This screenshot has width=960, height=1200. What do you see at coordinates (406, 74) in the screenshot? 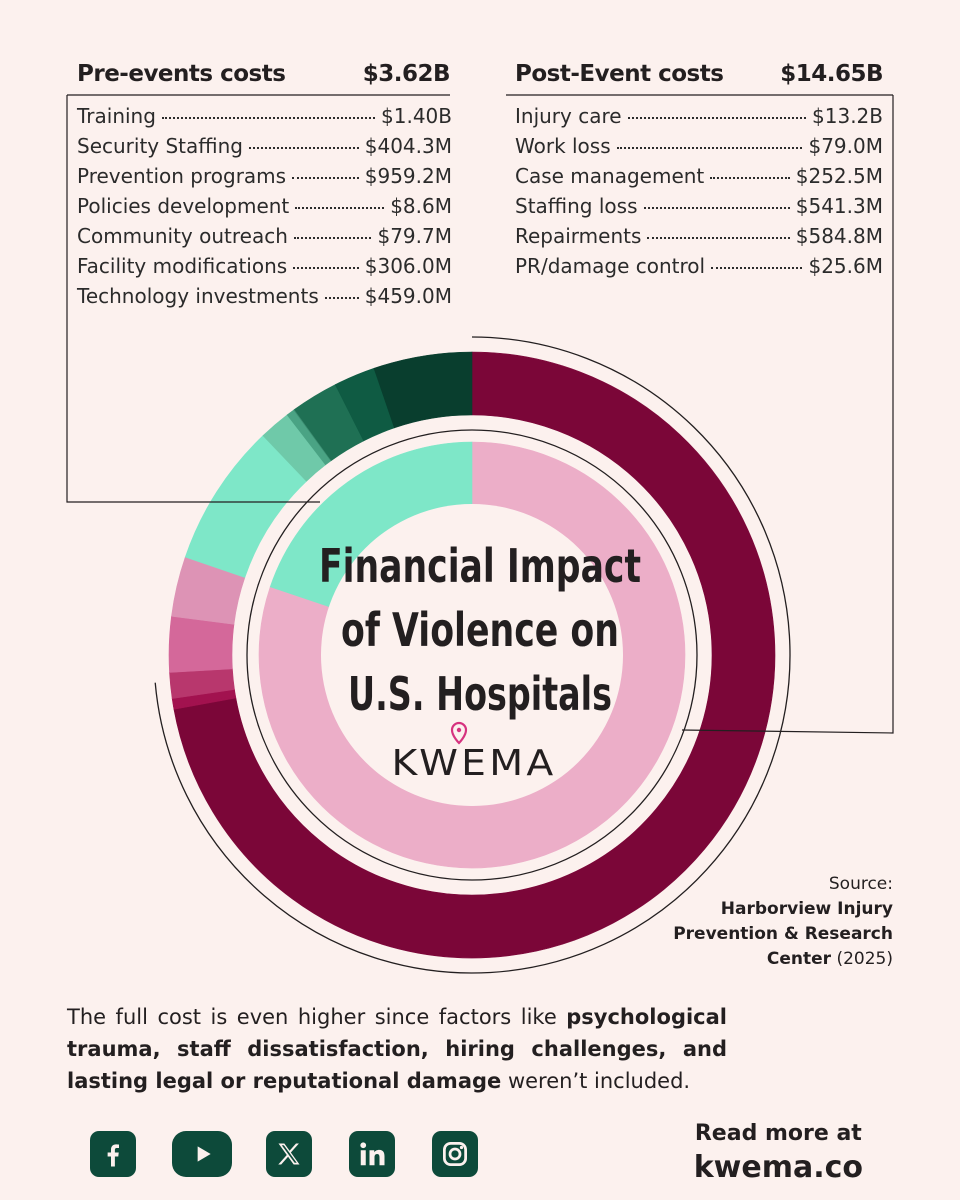
I see `pre-events-total: $3.62B` at bounding box center [406, 74].